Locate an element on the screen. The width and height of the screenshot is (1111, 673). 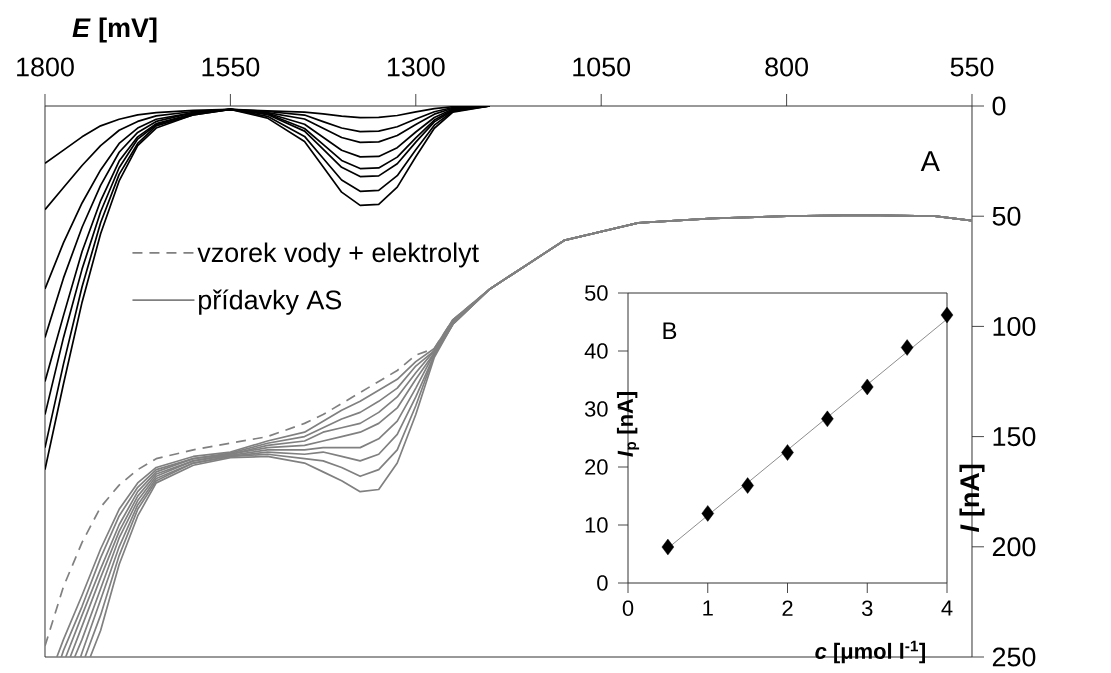
y-axis-title: I$_{p}$ [nA] is located at coordinates (628, 424).